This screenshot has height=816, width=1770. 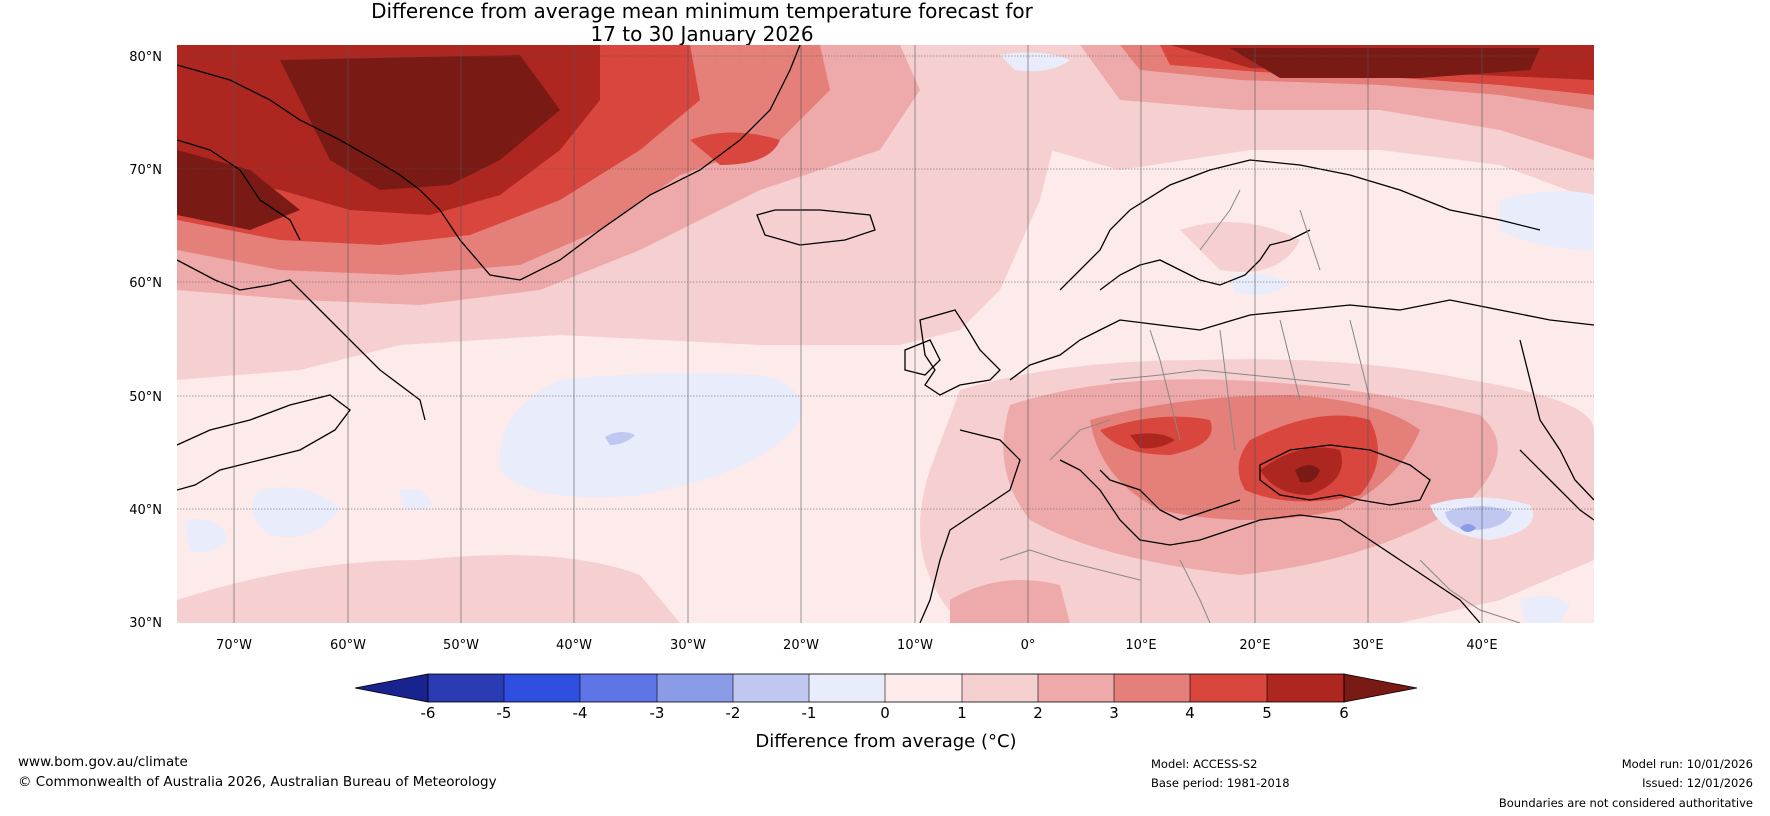 I want to click on model-text: Model: ACCESS-S2, so click(x=1204, y=764).